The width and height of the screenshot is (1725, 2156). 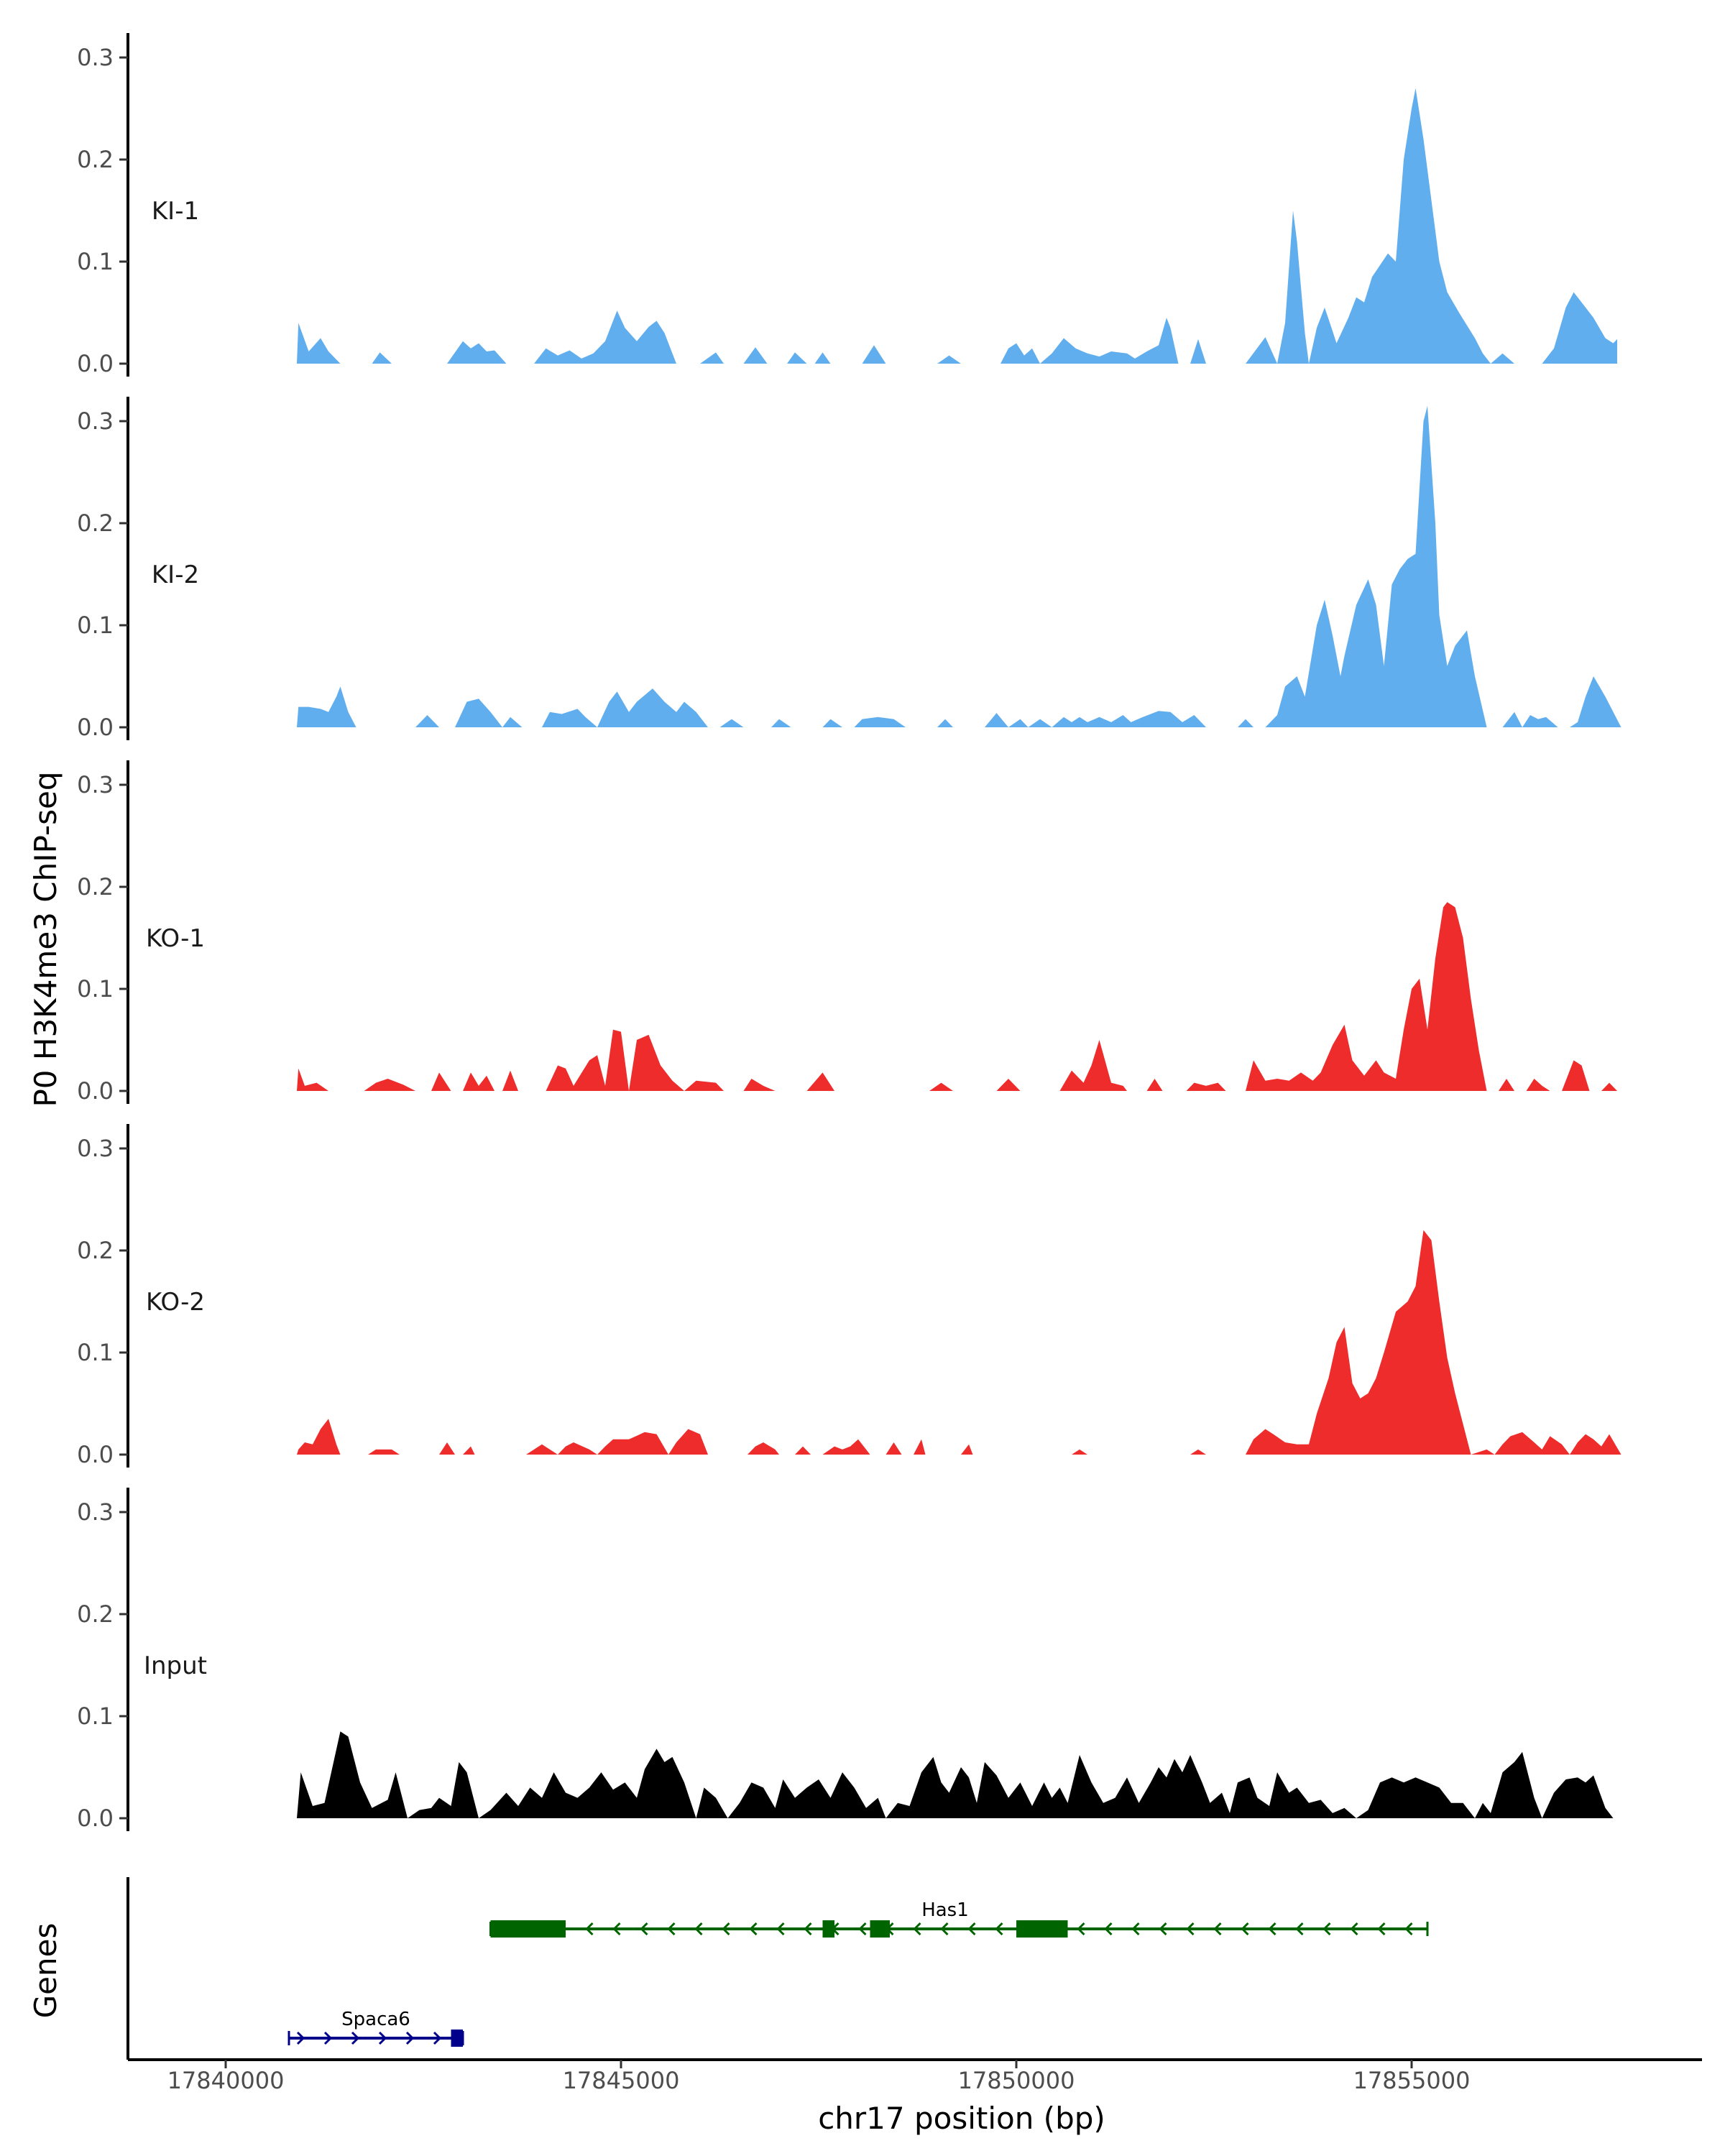 I want to click on track-label: KI-2, so click(x=175, y=575).